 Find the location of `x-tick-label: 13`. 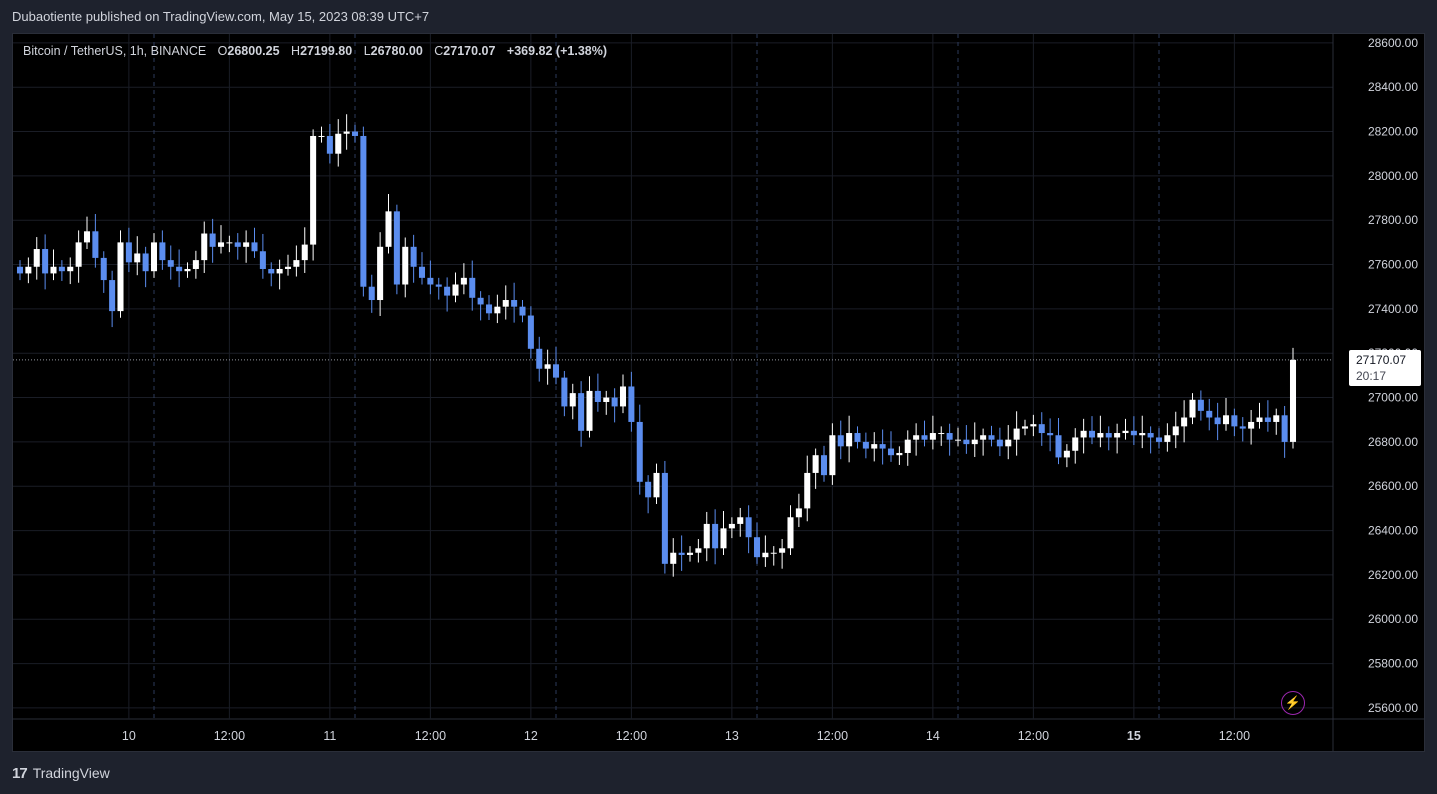

x-tick-label: 13 is located at coordinates (732, 736).